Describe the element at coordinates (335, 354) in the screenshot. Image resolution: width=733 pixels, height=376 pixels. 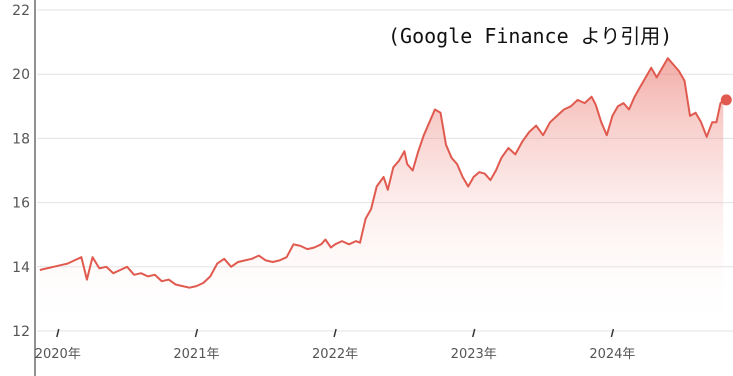
I see `x-tick-label: 2022年` at that location.